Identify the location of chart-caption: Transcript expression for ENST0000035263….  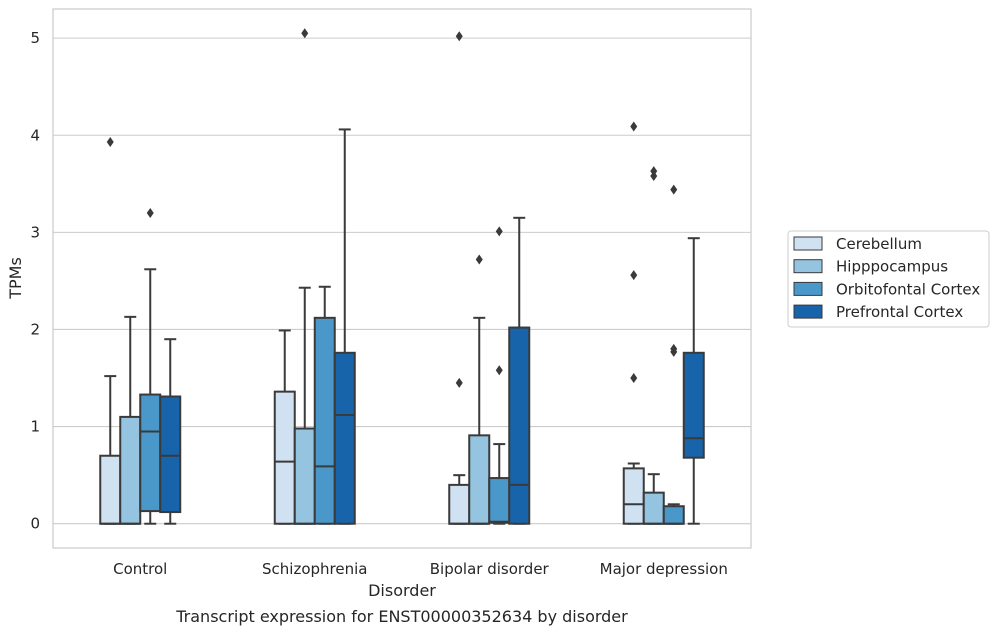
(401, 616).